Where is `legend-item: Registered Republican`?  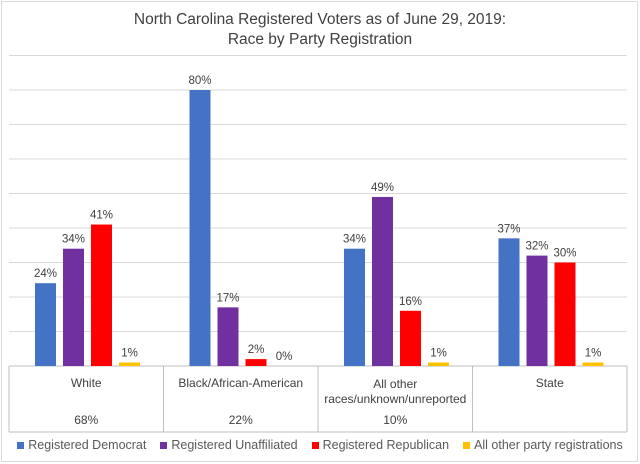
legend-item: Registered Republican is located at coordinates (380, 445).